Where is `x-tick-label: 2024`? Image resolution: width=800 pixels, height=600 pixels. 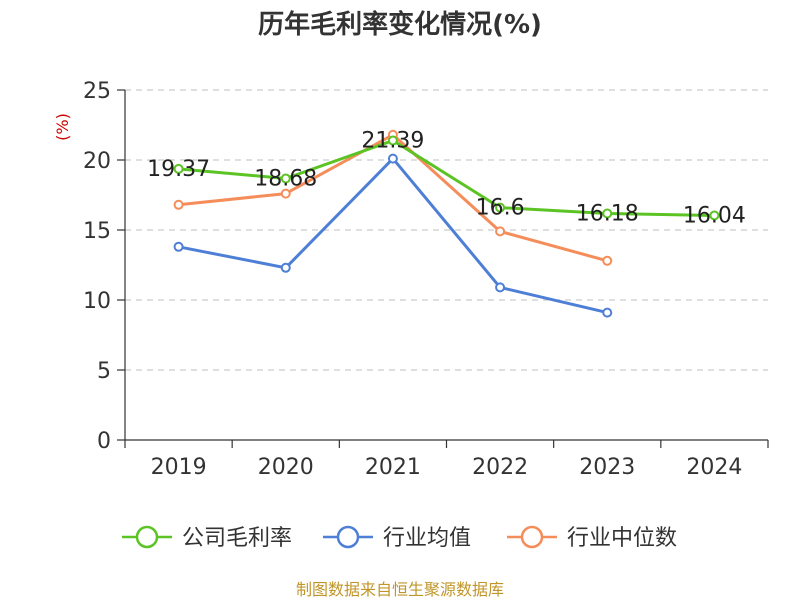
x-tick-label: 2024 is located at coordinates (714, 467).